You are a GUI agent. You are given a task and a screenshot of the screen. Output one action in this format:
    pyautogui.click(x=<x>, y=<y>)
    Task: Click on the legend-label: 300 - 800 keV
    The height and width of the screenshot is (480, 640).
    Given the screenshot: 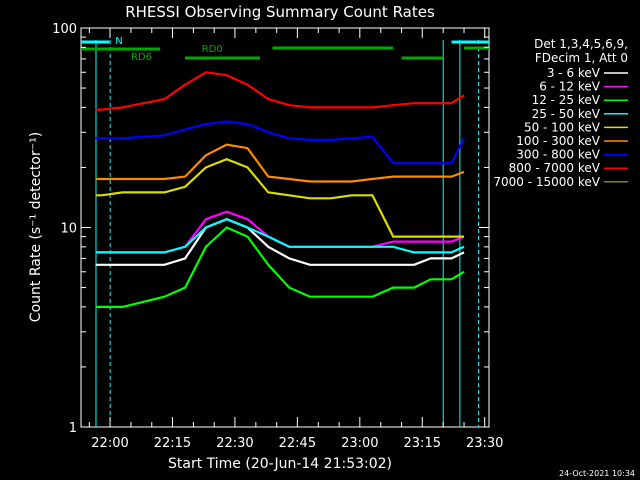 What is the action you would take?
    pyautogui.click(x=558, y=155)
    